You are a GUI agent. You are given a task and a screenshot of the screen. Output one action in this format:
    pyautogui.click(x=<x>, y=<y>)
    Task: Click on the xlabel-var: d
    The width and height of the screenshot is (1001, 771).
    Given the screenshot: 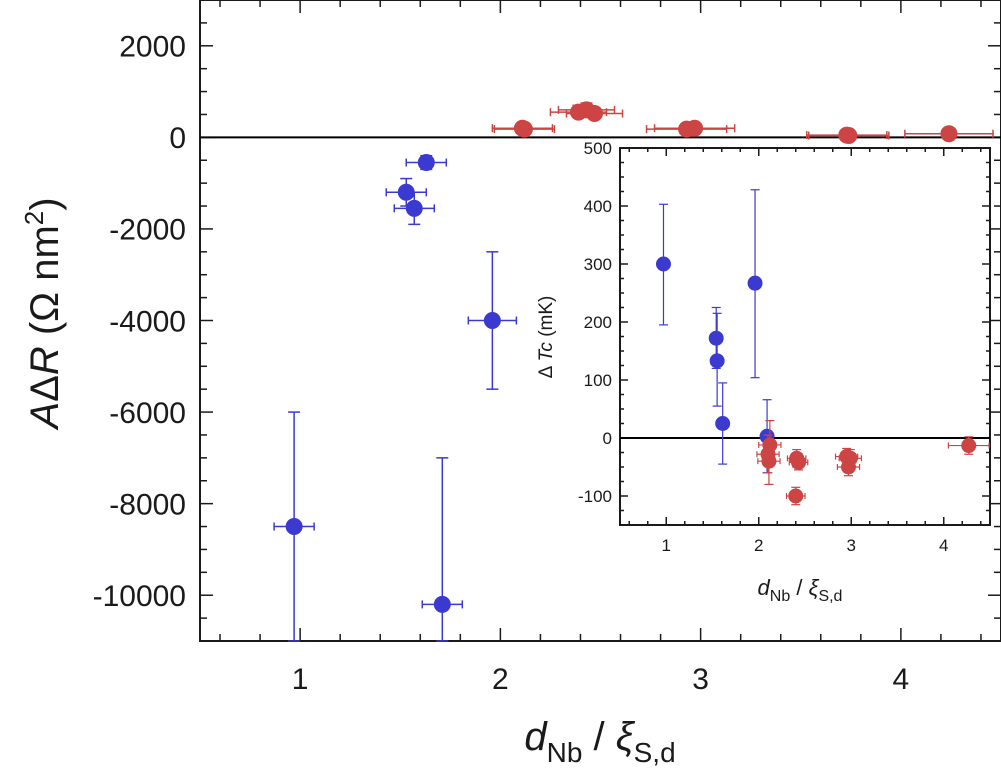 What is the action you would take?
    pyautogui.click(x=536, y=737)
    